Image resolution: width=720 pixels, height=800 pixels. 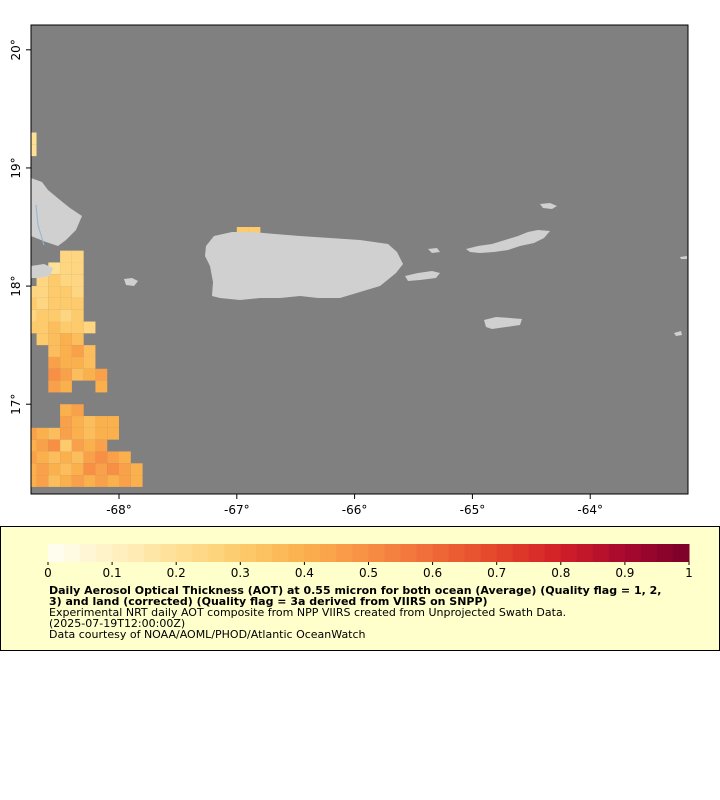 I want to click on river, so click(x=40, y=225).